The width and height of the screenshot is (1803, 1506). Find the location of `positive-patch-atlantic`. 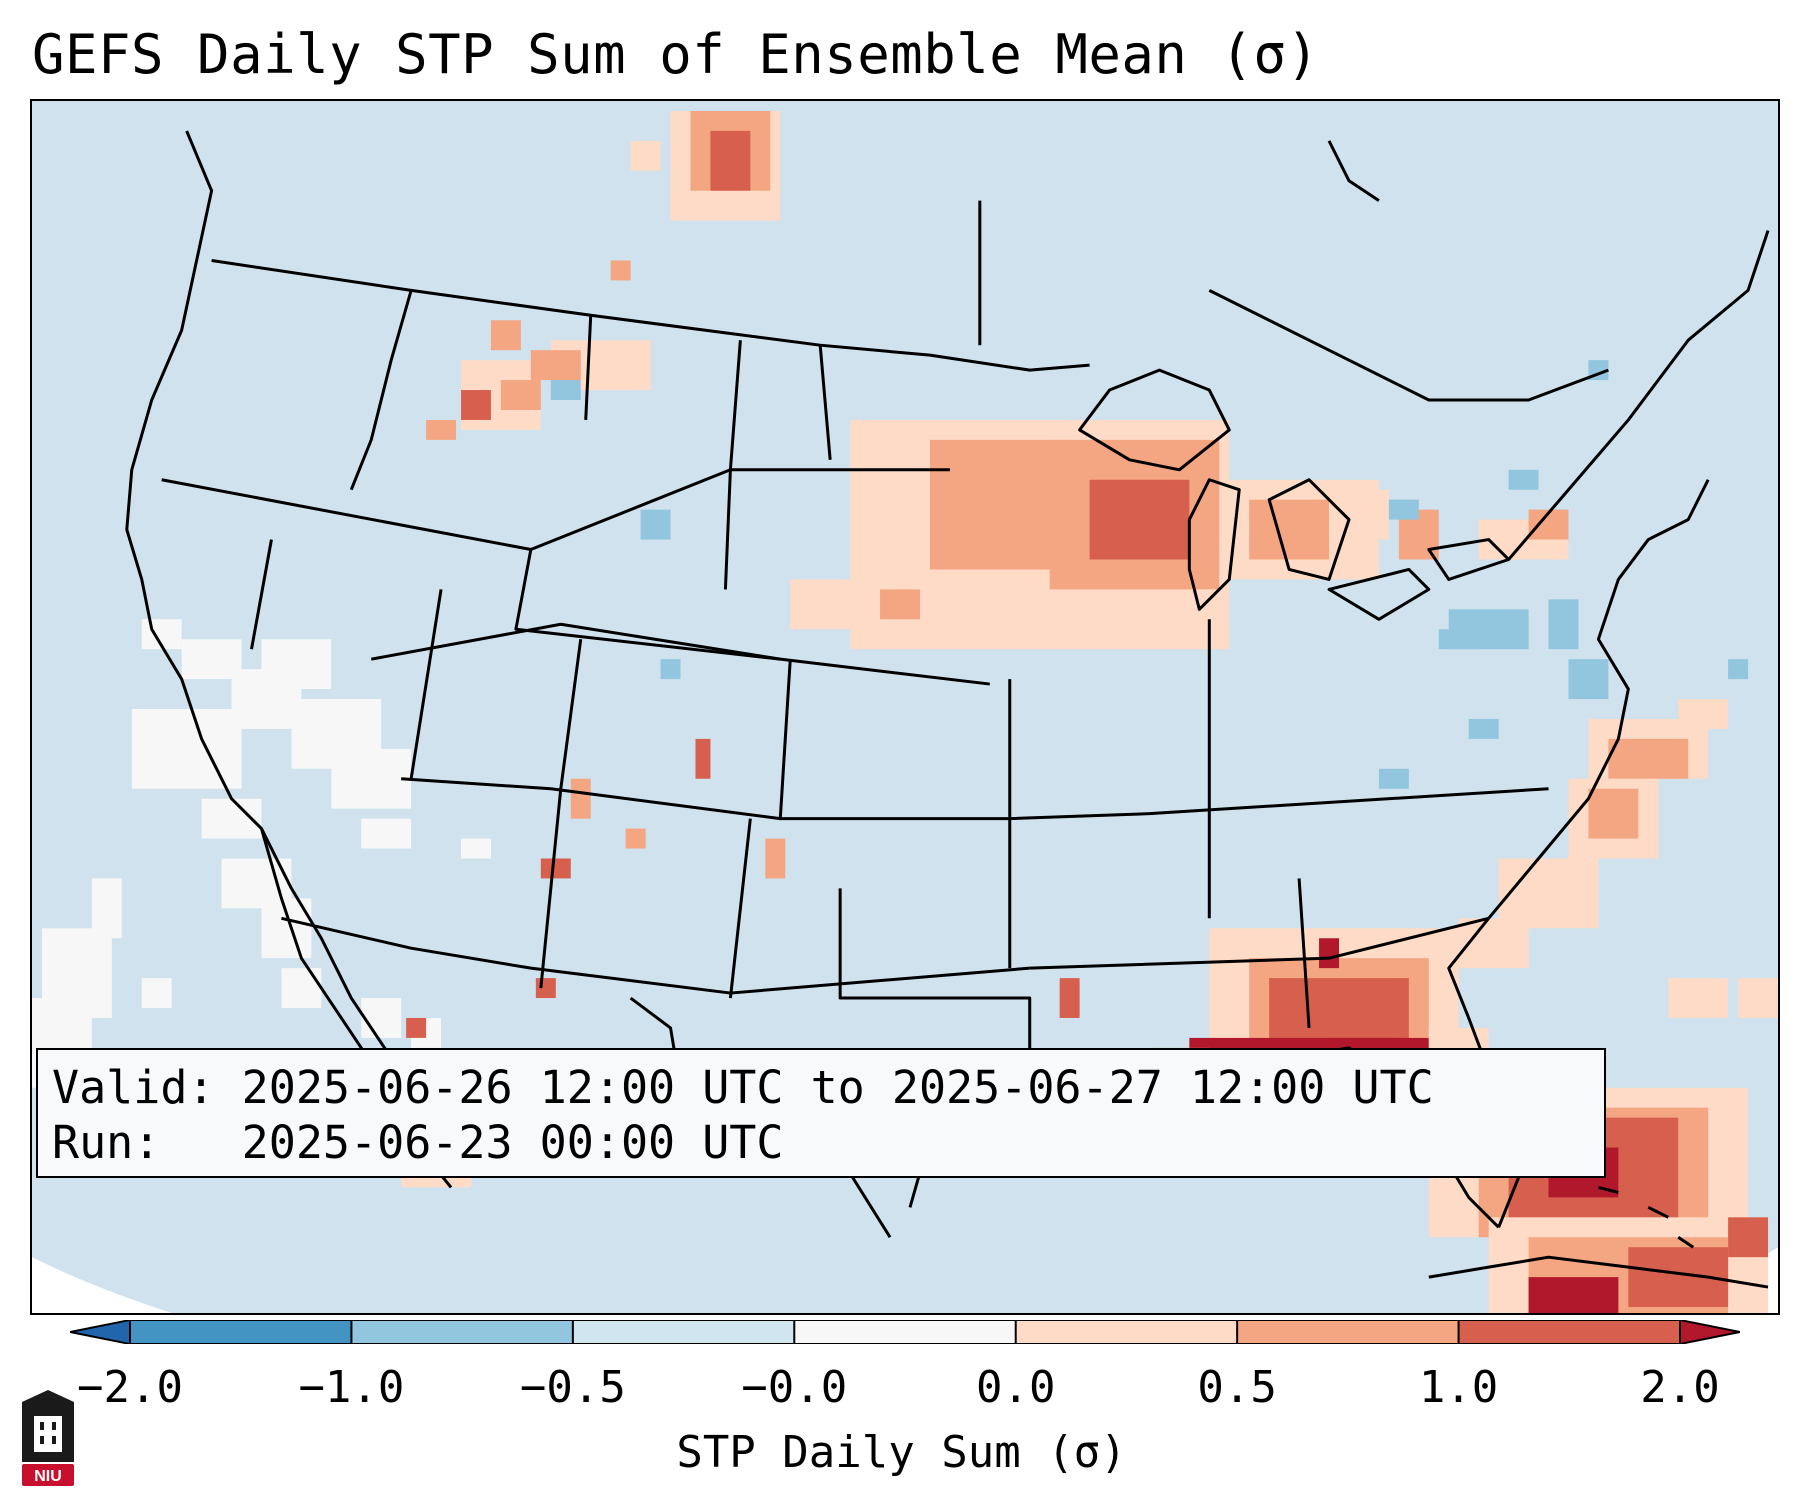

positive-patch-atlantic is located at coordinates (1593, 858).